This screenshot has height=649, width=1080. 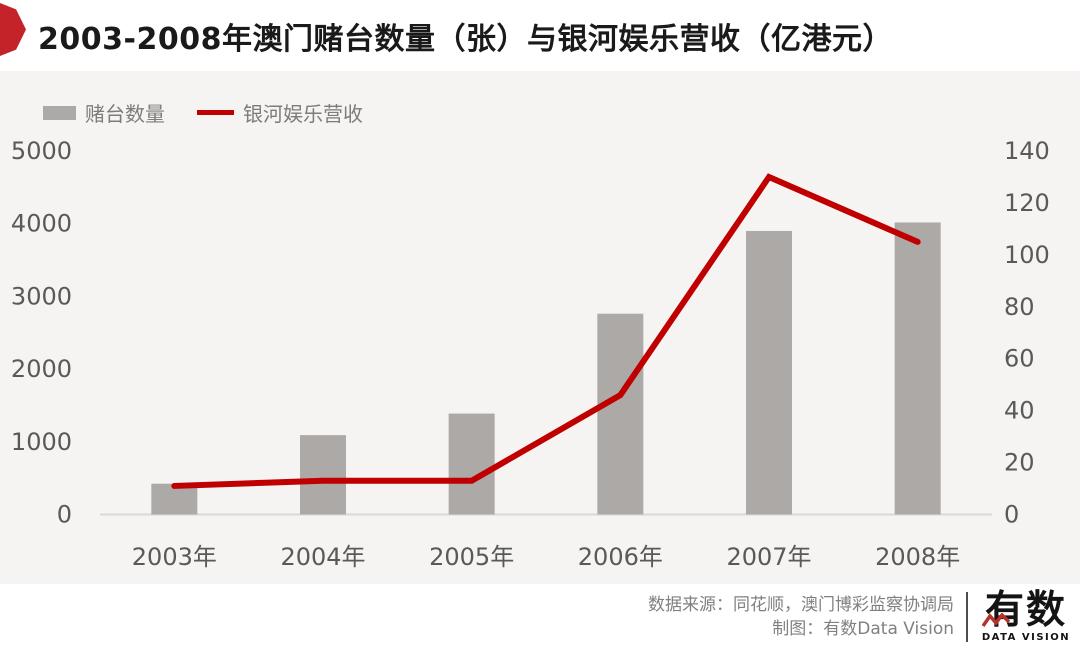 I want to click on logo-subtext: DATA VISION, so click(x=1026, y=637).